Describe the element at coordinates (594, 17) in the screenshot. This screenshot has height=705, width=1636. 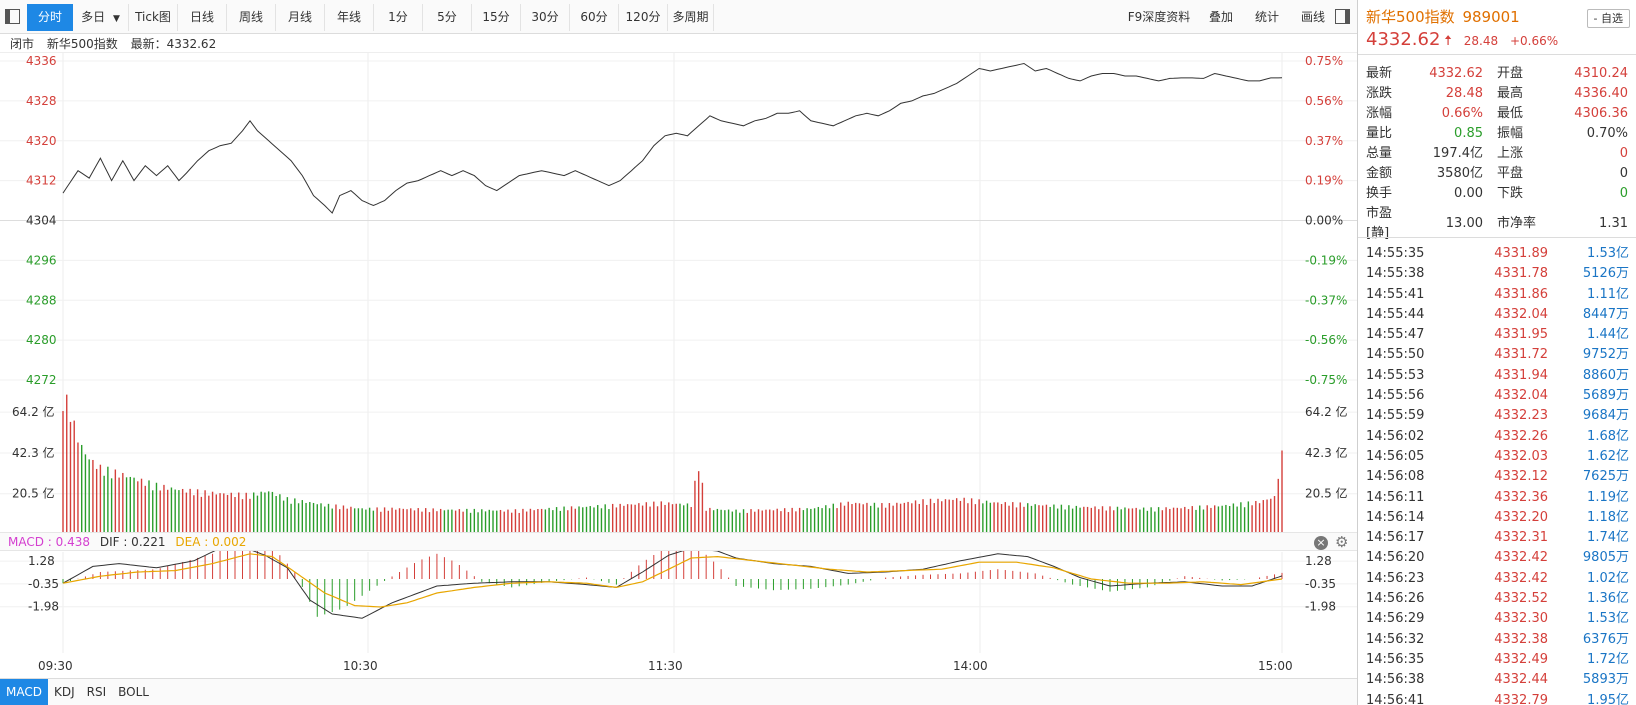
I see `tab-60min: 60分` at that location.